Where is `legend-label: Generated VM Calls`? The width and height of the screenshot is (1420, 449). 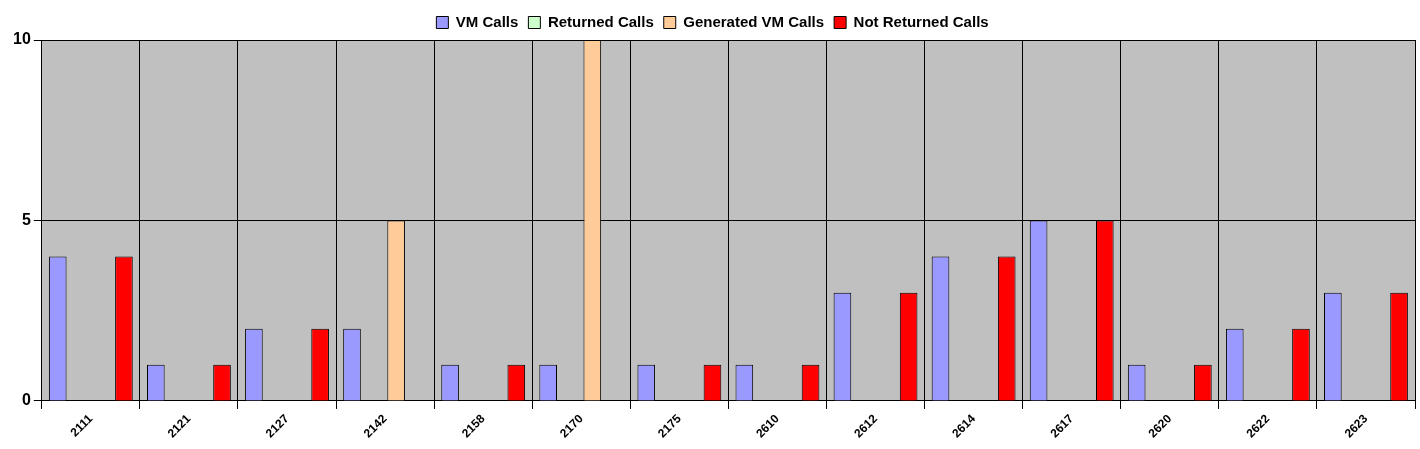
legend-label: Generated VM Calls is located at coordinates (754, 21).